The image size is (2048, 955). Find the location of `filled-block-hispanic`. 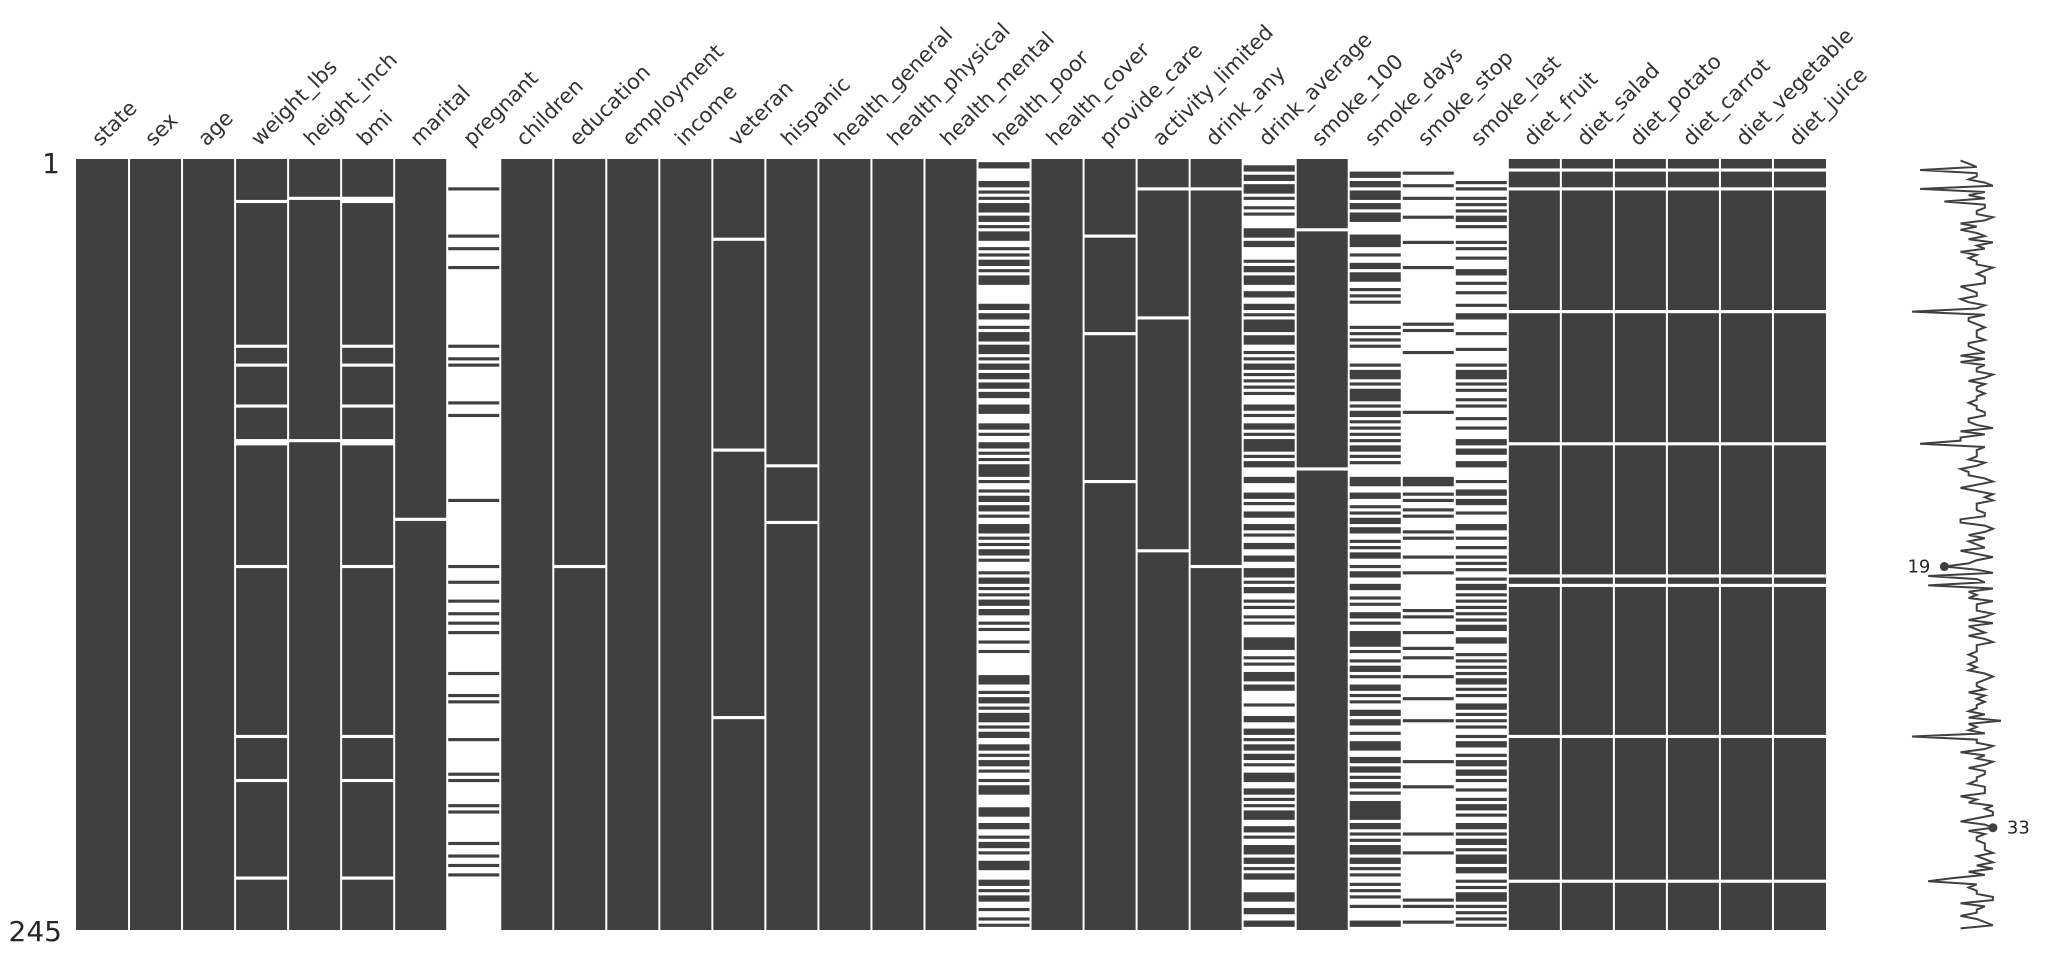

filled-block-hispanic is located at coordinates (792, 494).